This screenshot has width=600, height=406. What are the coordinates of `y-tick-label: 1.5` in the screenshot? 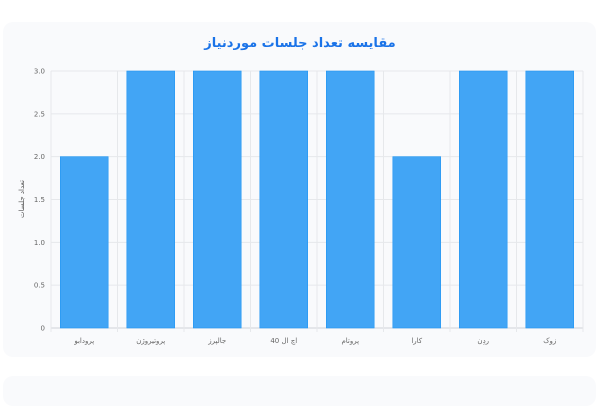 It's located at (39, 200).